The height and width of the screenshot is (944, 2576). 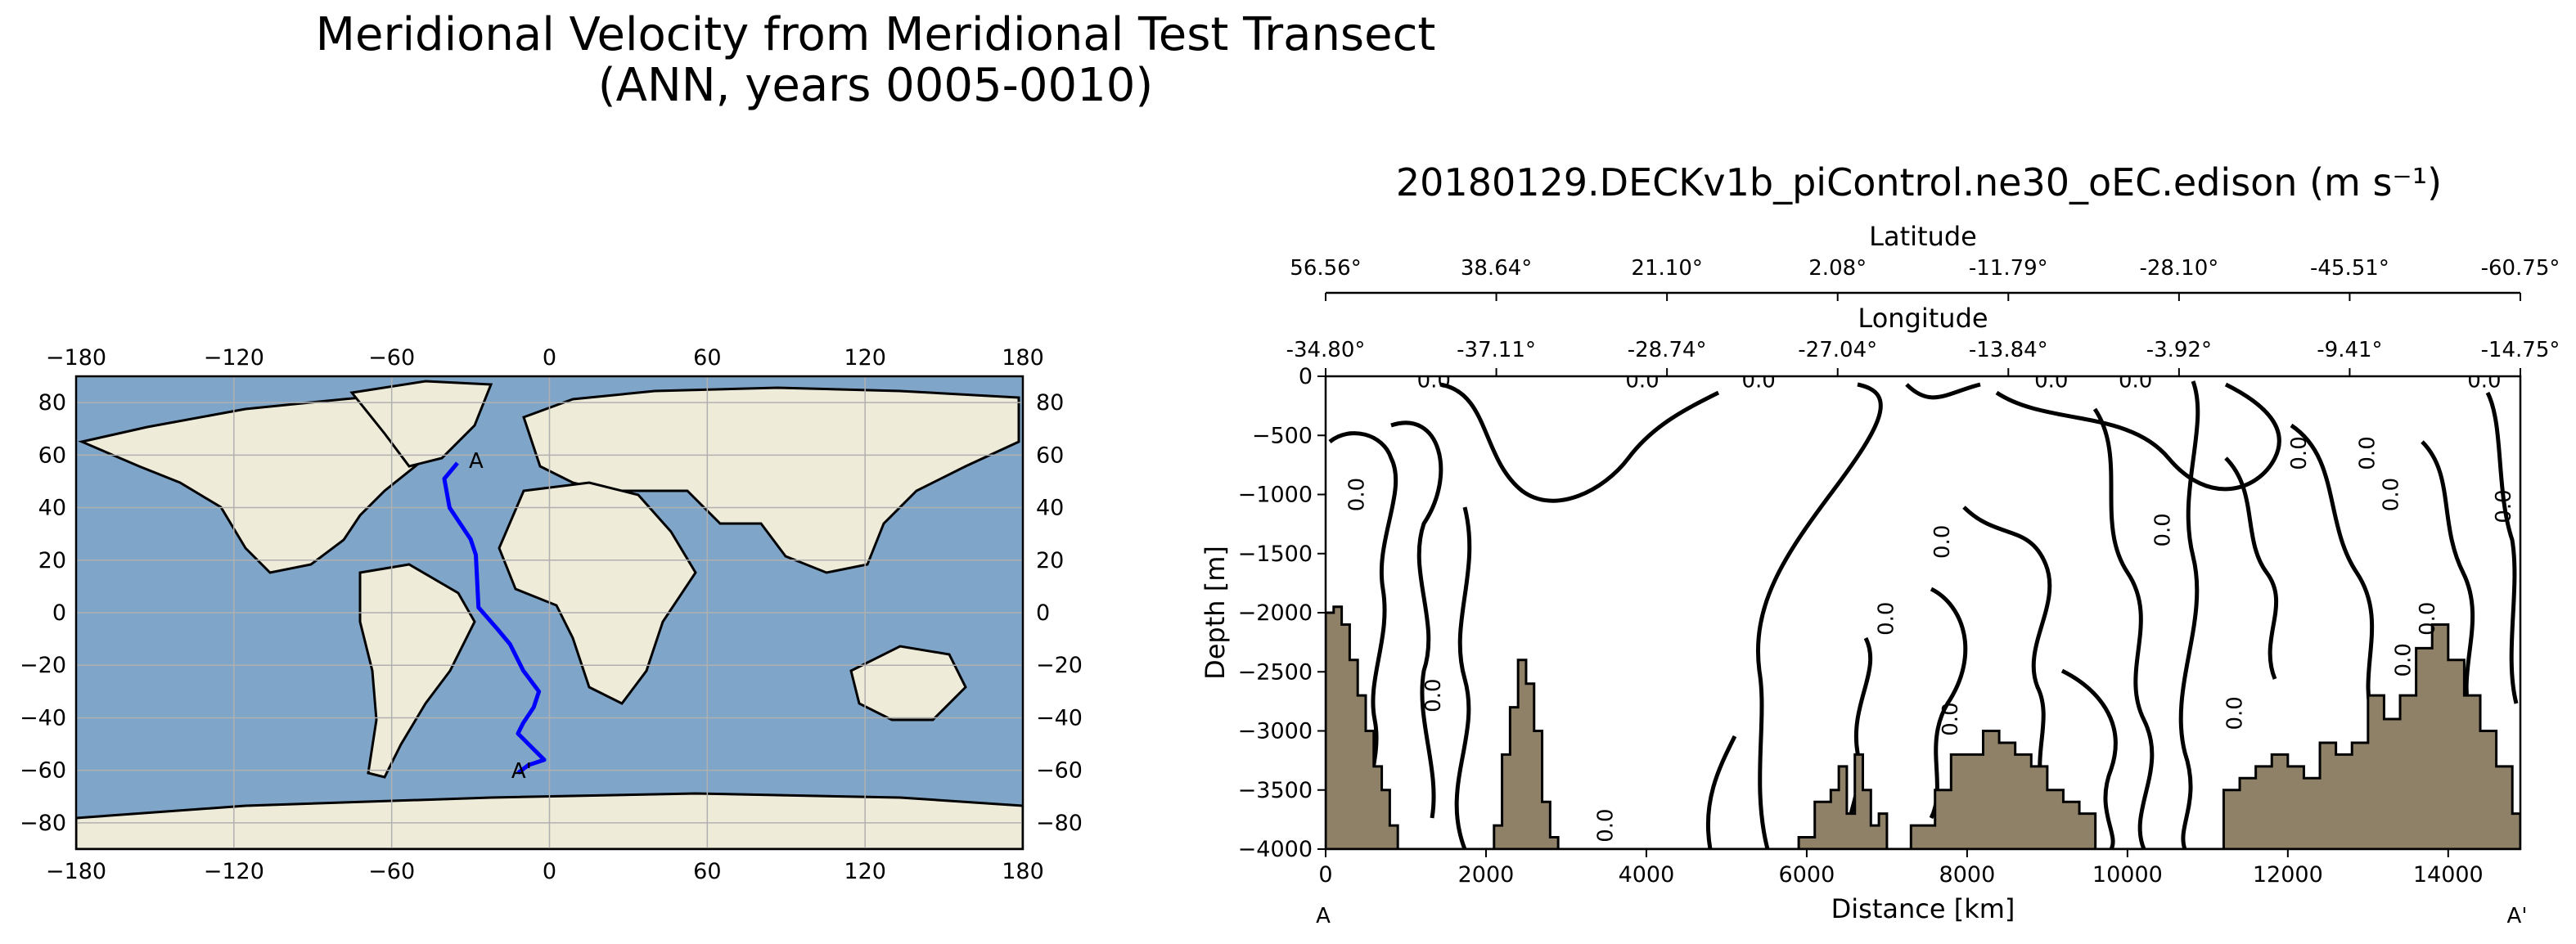 What do you see at coordinates (2349, 350) in the screenshot?
I see `longitude-tick-label: -9.41°` at bounding box center [2349, 350].